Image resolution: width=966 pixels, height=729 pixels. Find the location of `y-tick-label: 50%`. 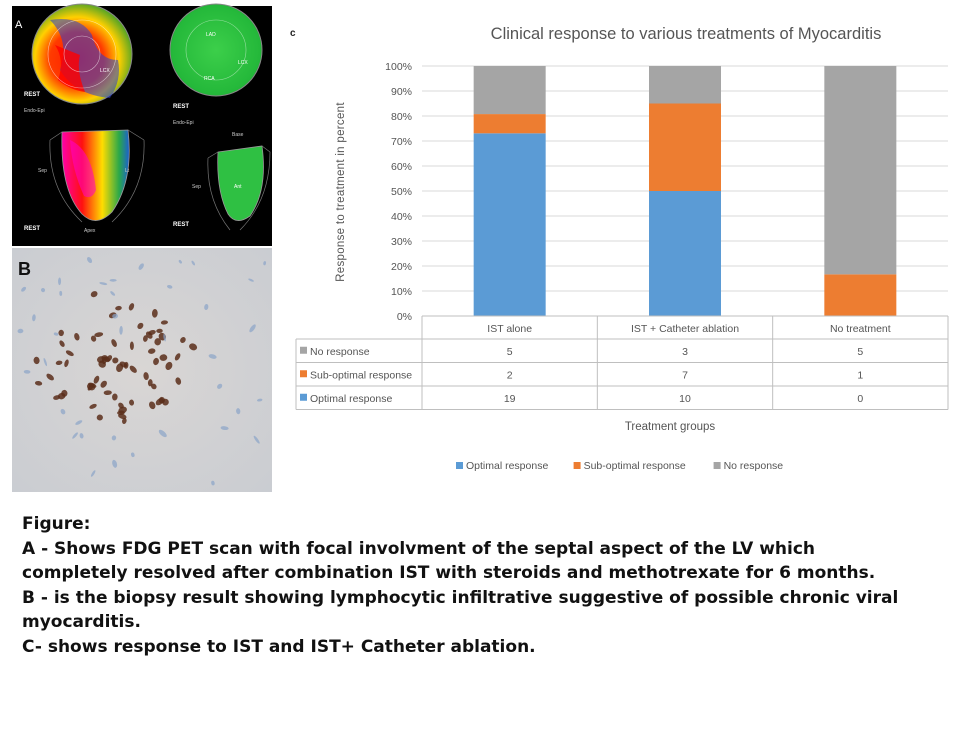

y-tick-label: 50% is located at coordinates (401, 192).